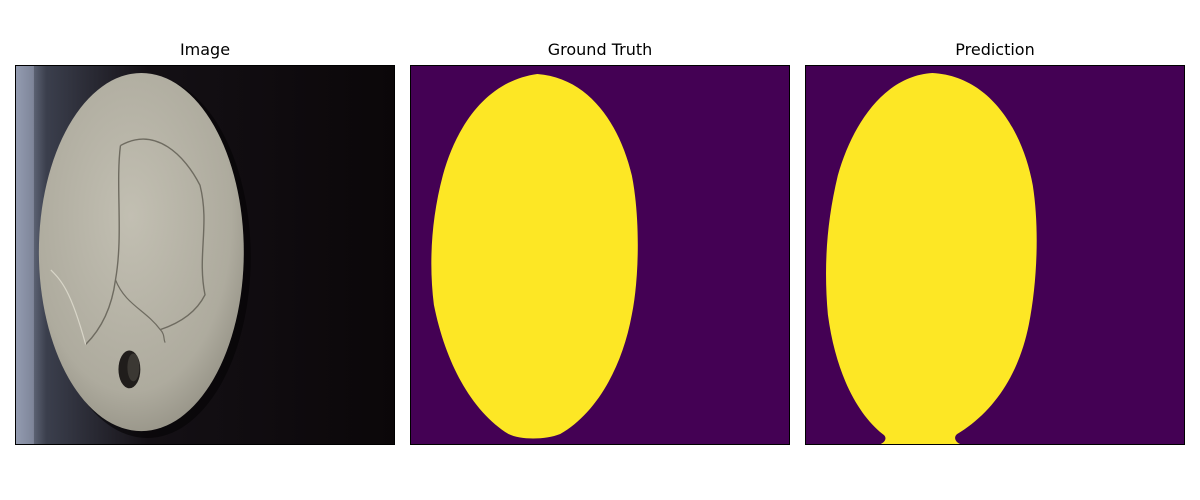 The width and height of the screenshot is (1200, 500). What do you see at coordinates (25, 255) in the screenshot?
I see `photo-left-light` at bounding box center [25, 255].